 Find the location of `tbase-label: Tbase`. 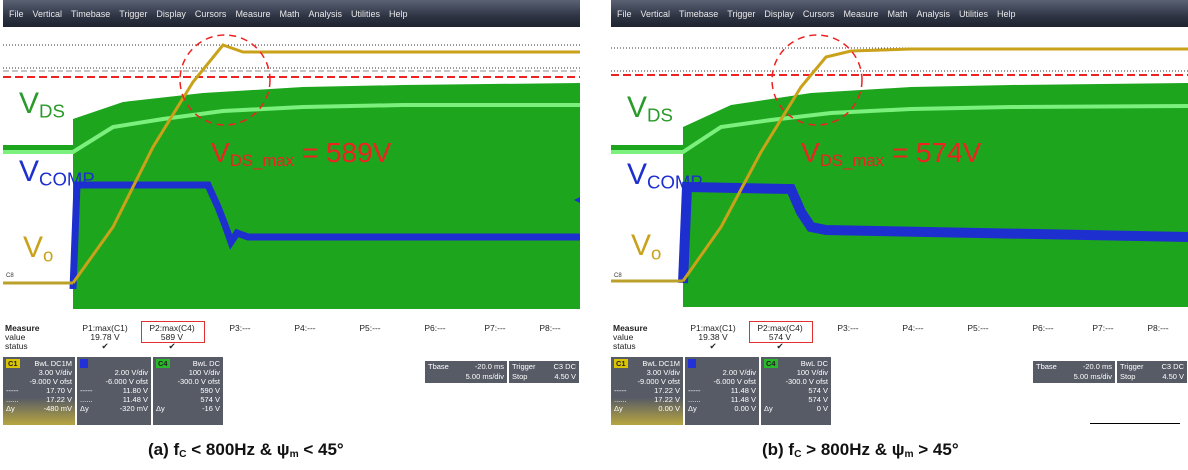

tbase-label: Tbase is located at coordinates (1046, 366).